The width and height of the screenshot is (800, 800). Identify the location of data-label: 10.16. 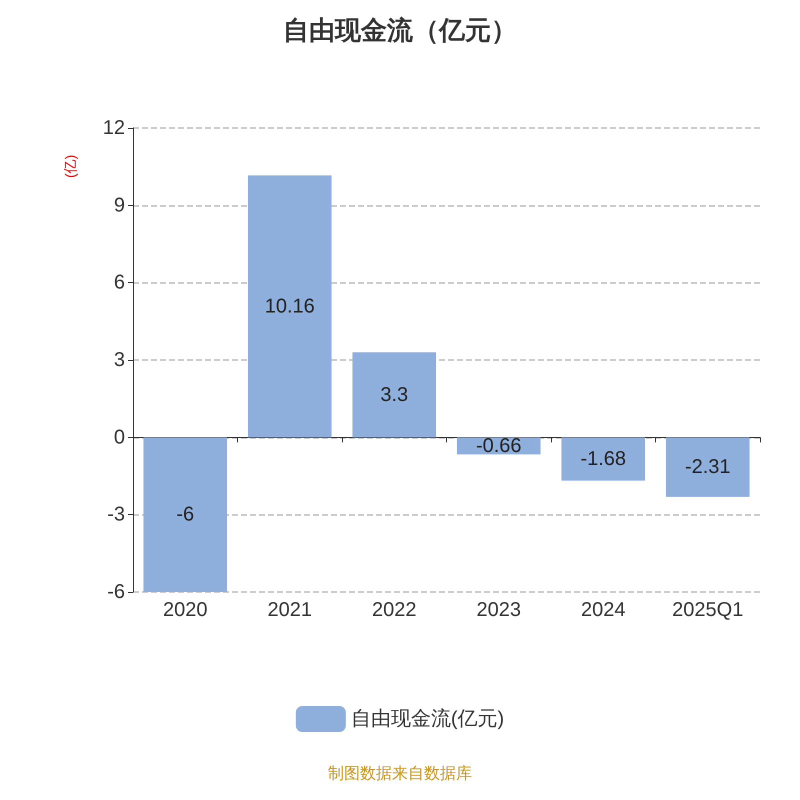
(289, 306).